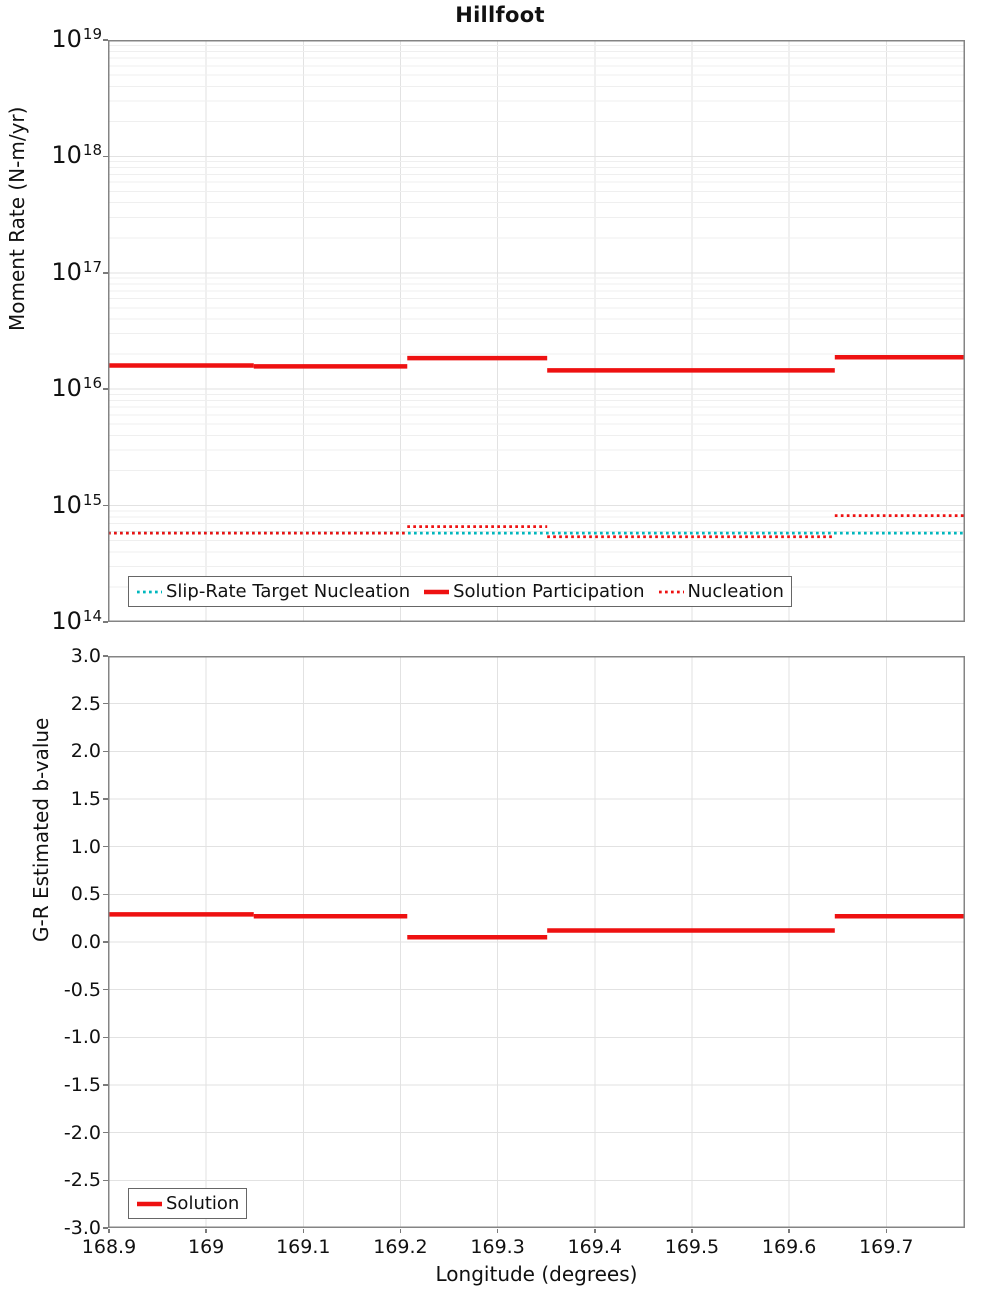 The image size is (1000, 1300). Describe the element at coordinates (203, 1203) in the screenshot. I see `legend-label-solution: Solution` at that location.